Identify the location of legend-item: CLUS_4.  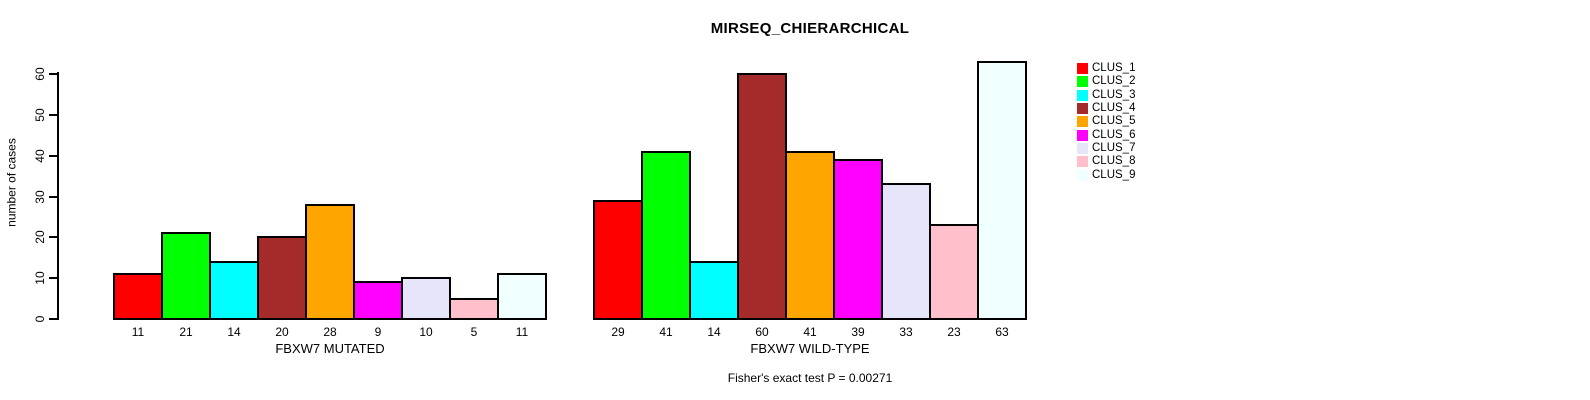
(1106, 108).